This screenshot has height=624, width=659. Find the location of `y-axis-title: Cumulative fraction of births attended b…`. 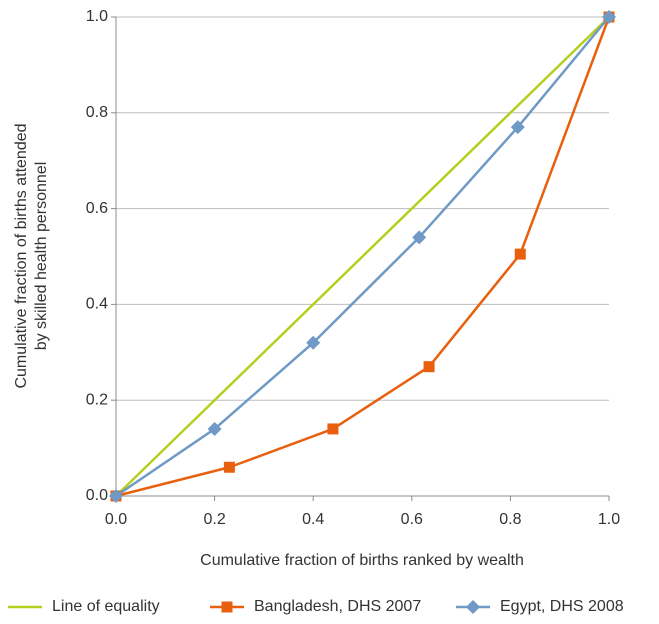

y-axis-title: Cumulative fraction of births attended b… is located at coordinates (31, 255).